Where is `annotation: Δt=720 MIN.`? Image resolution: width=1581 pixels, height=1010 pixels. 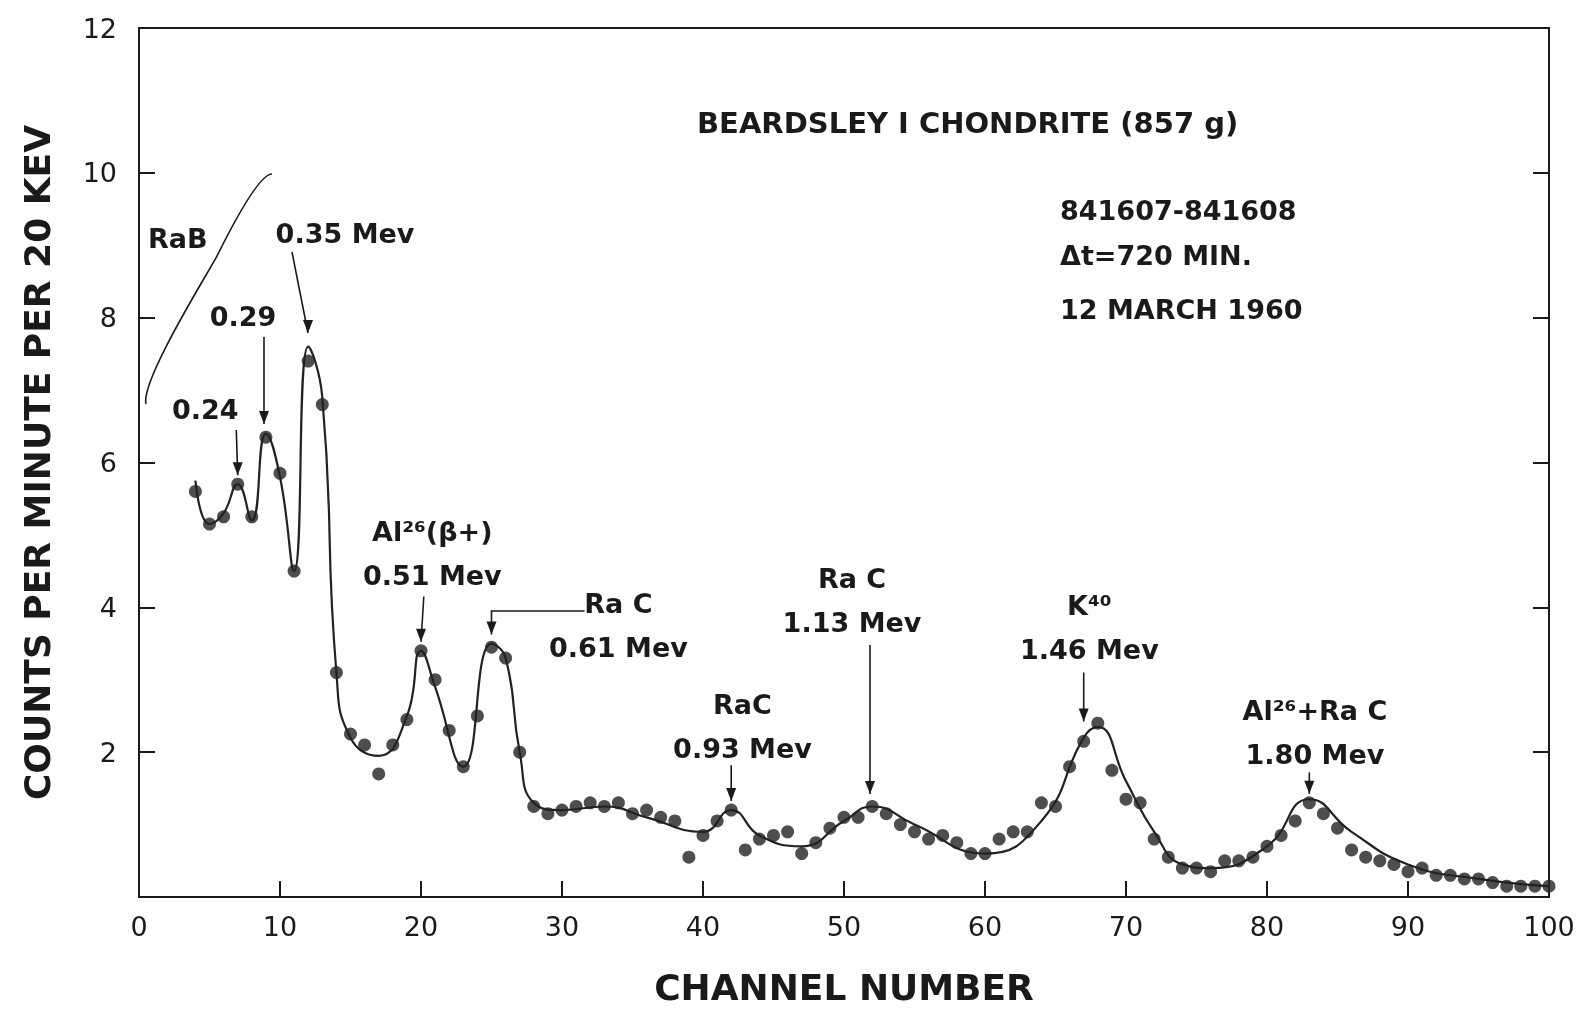
annotation: Δt=720 MIN. is located at coordinates (1156, 255).